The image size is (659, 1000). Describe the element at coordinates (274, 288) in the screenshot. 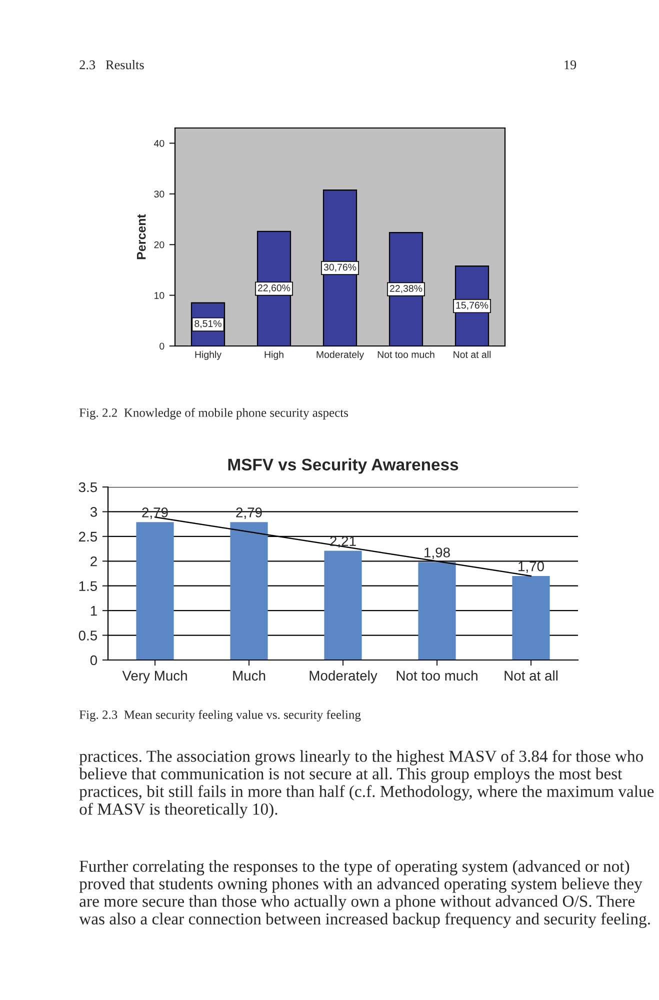

I see `data-label: 22,60%` at that location.